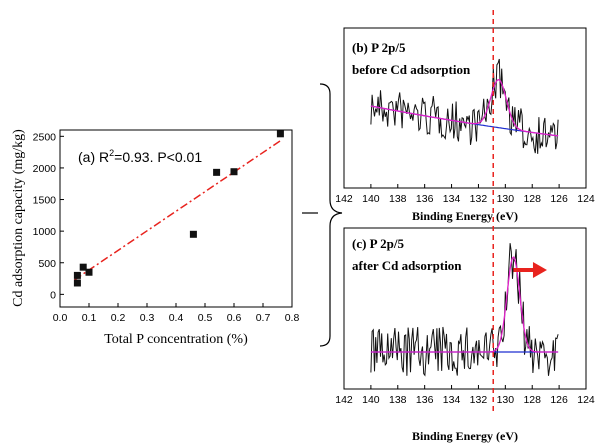 The height and width of the screenshot is (446, 600). Describe the element at coordinates (89, 318) in the screenshot. I see `panel-a-xtick-label: 0.1` at that location.